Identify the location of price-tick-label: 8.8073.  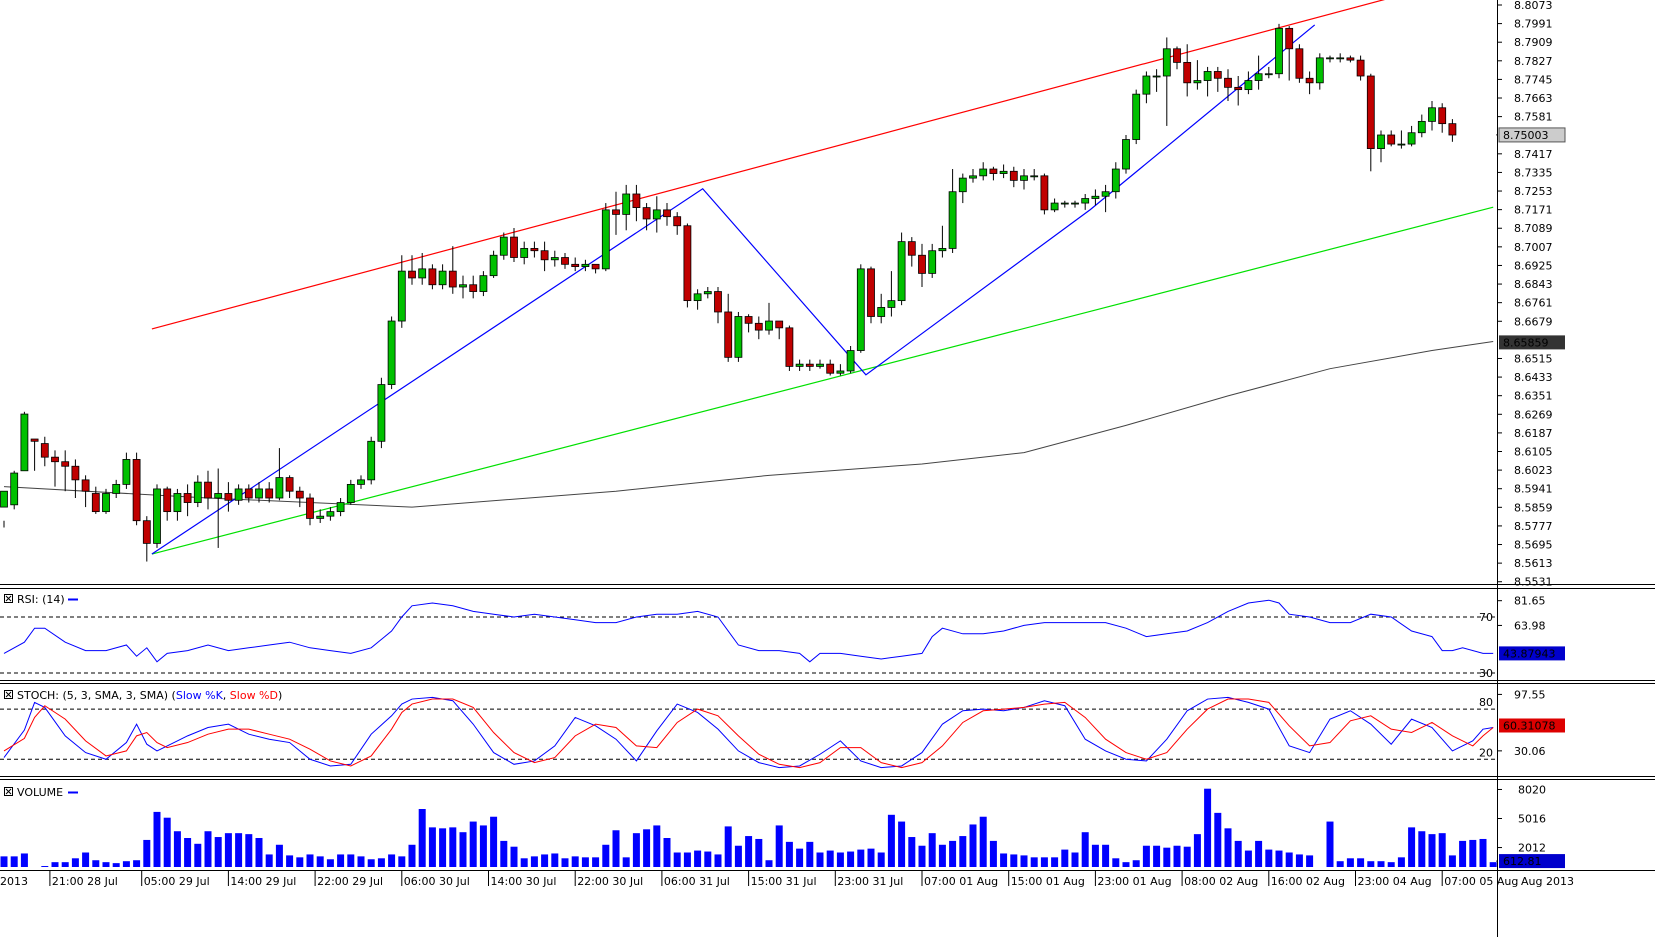
(1533, 6).